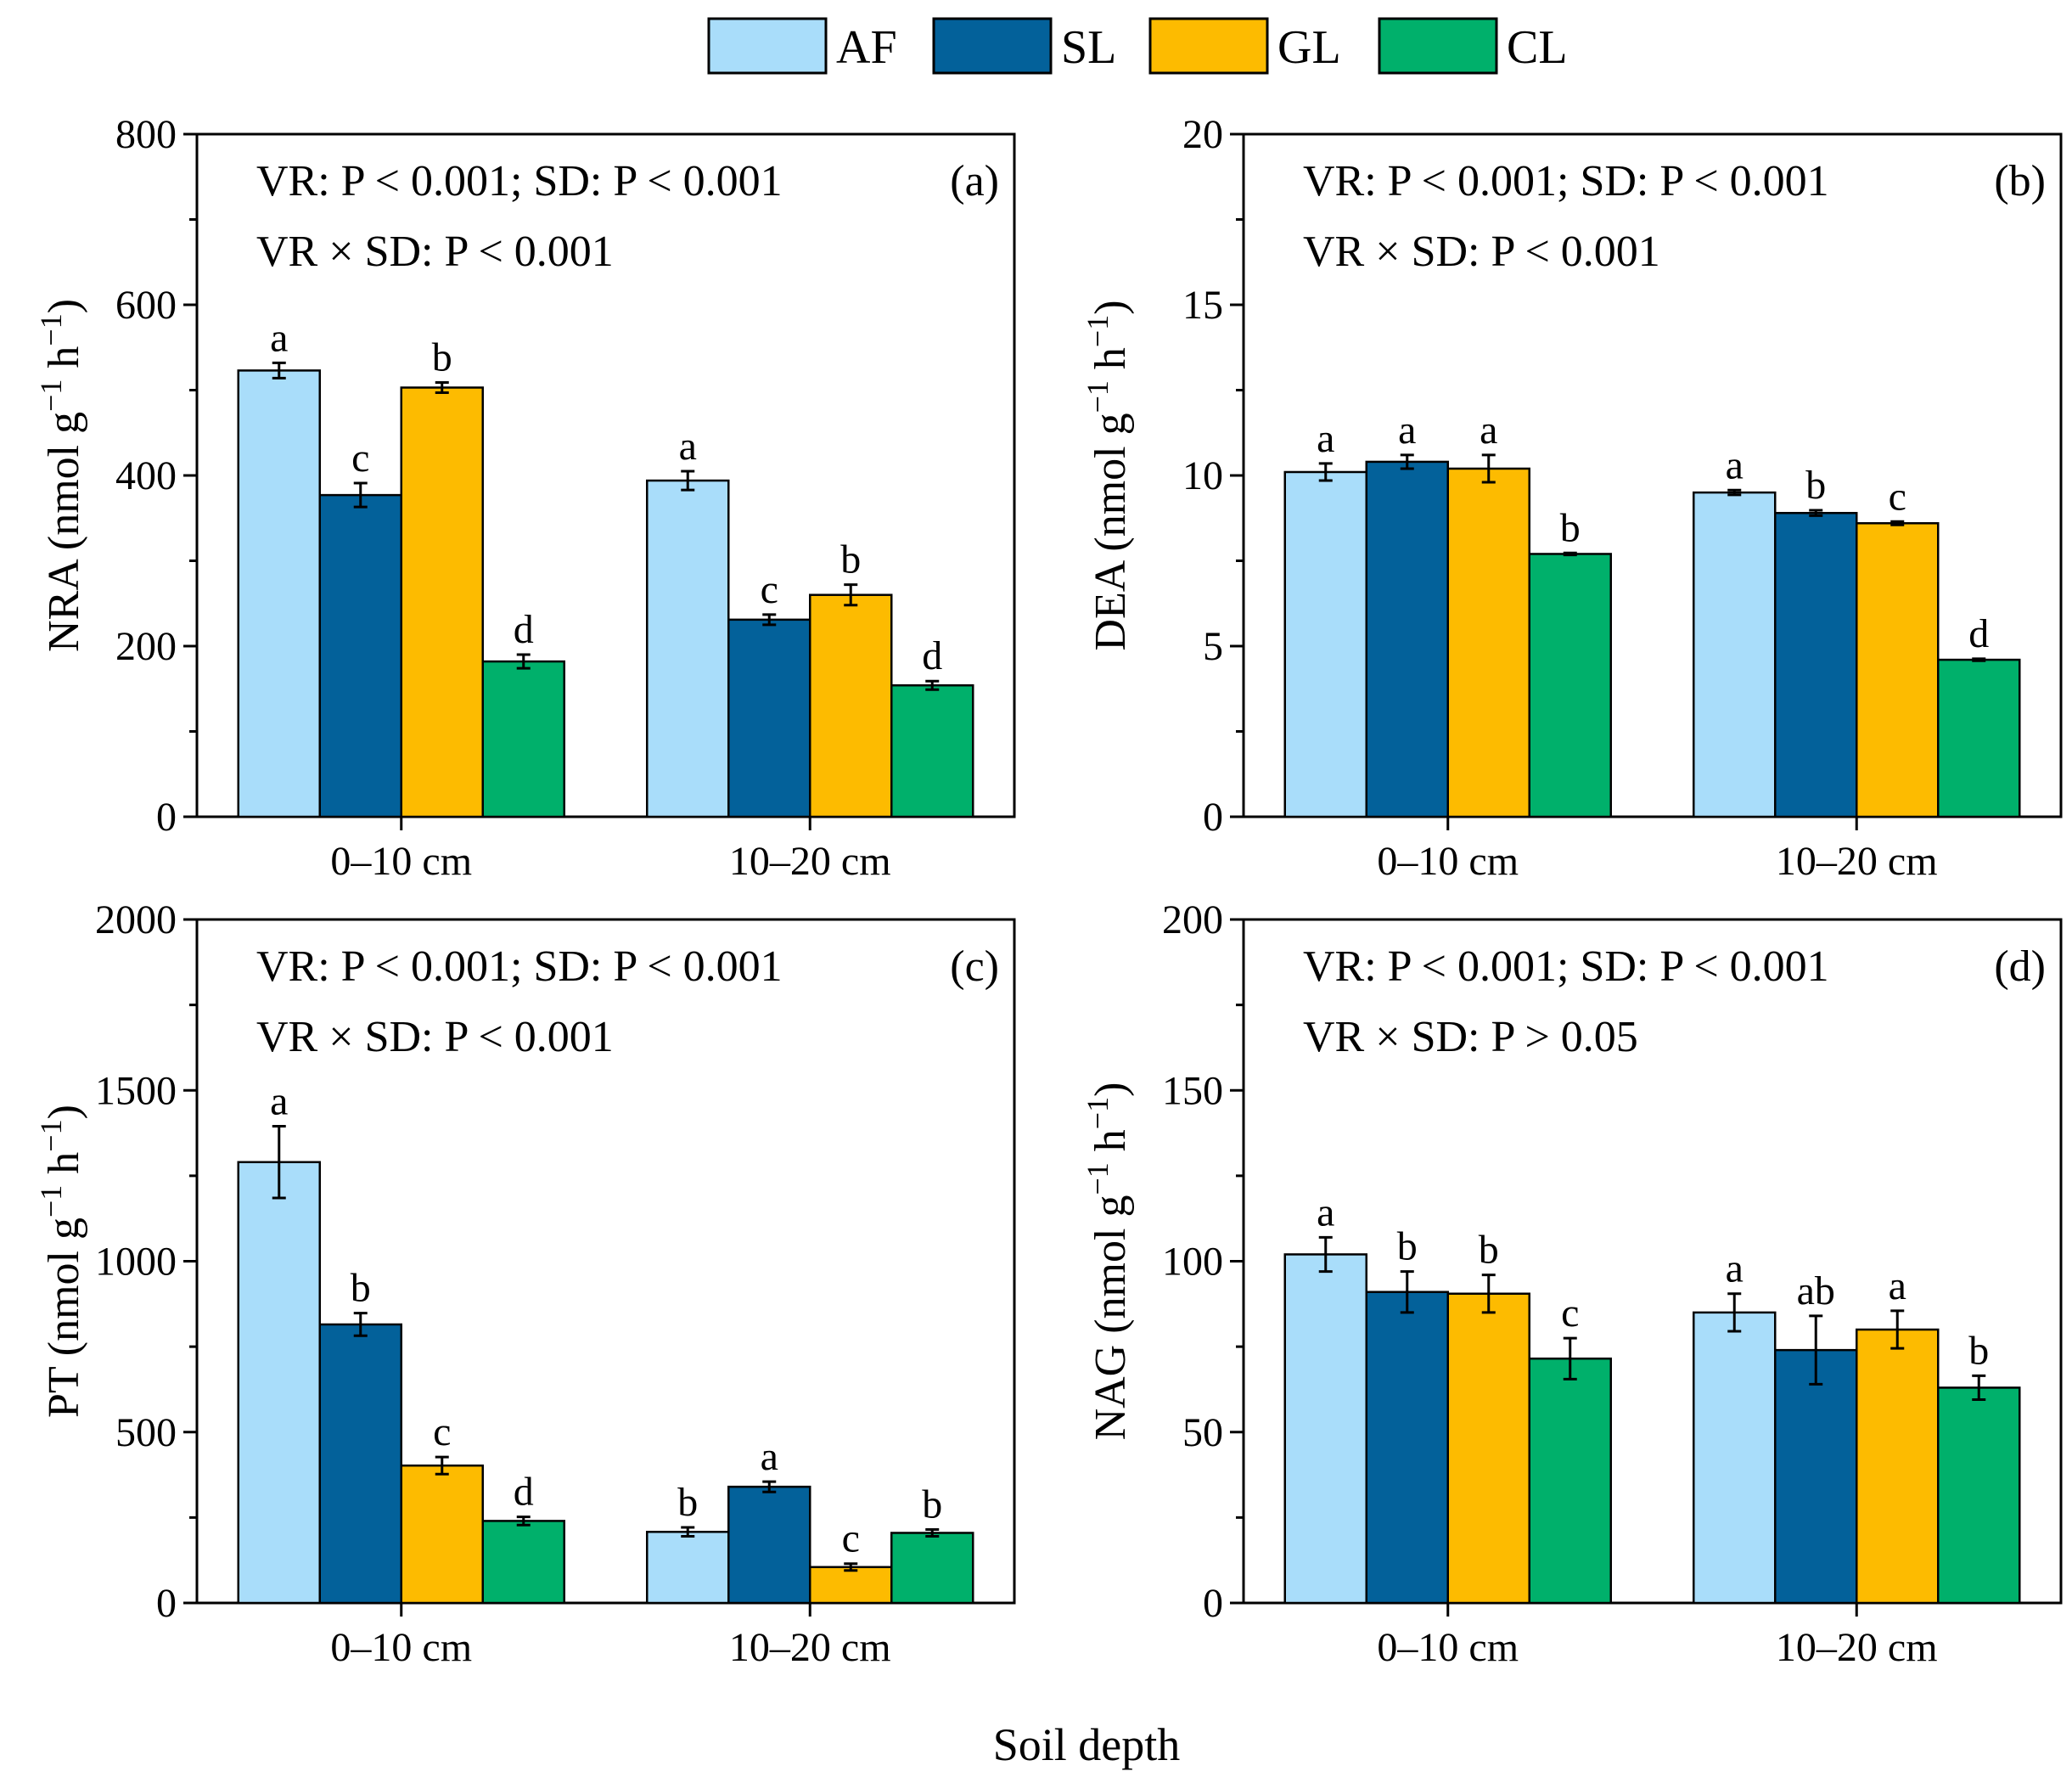 This screenshot has width=2072, height=1777. I want to click on y-tick-label-c: 2000, so click(136, 920).